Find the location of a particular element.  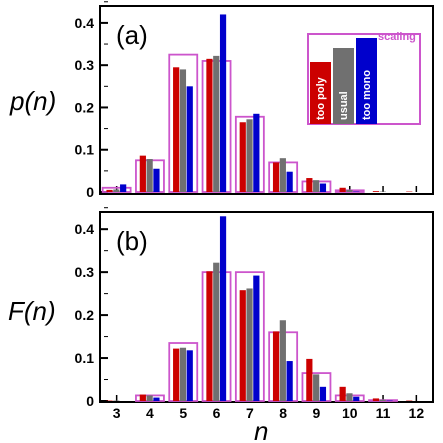

x-tick-label: 3 is located at coordinates (117, 413).